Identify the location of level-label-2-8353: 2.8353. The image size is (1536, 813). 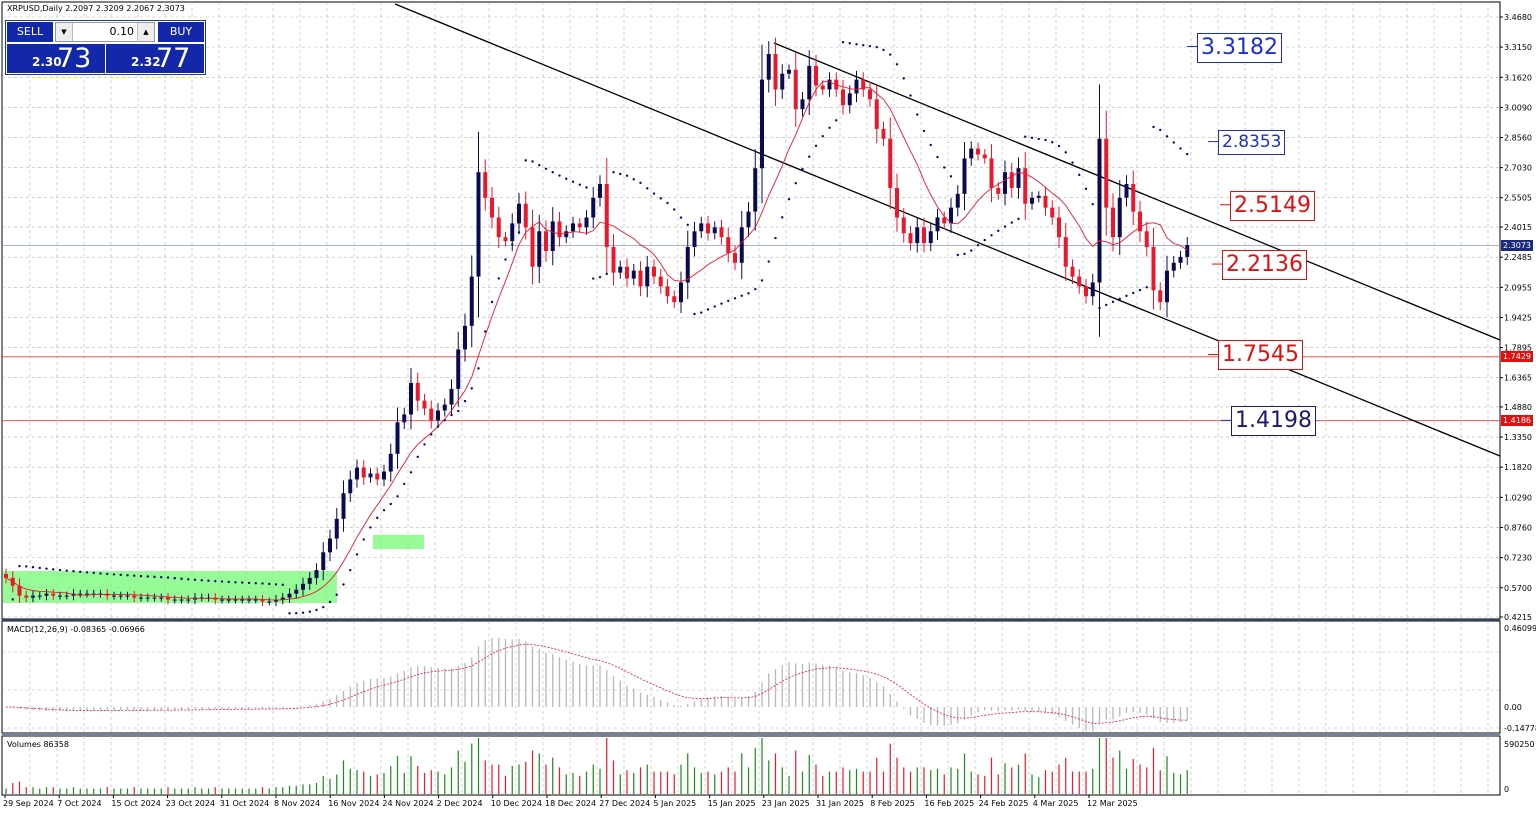
(1252, 143).